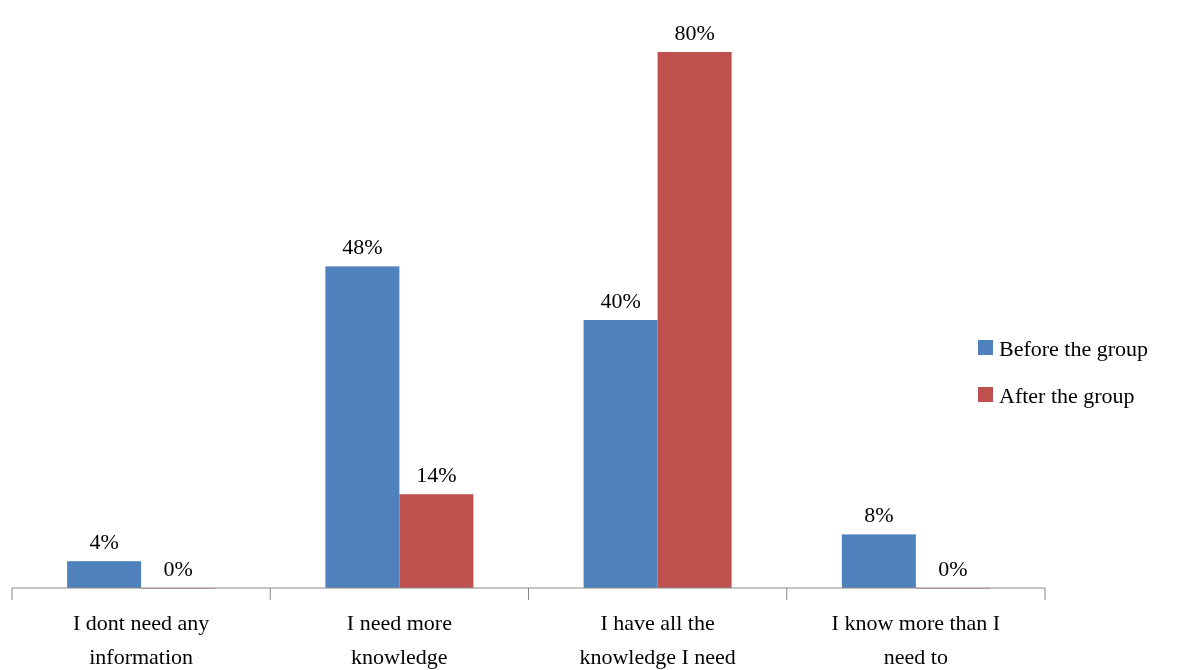 The width and height of the screenshot is (1193, 670). I want to click on x-tick-label: I have all the knowledge I need, so click(657, 639).